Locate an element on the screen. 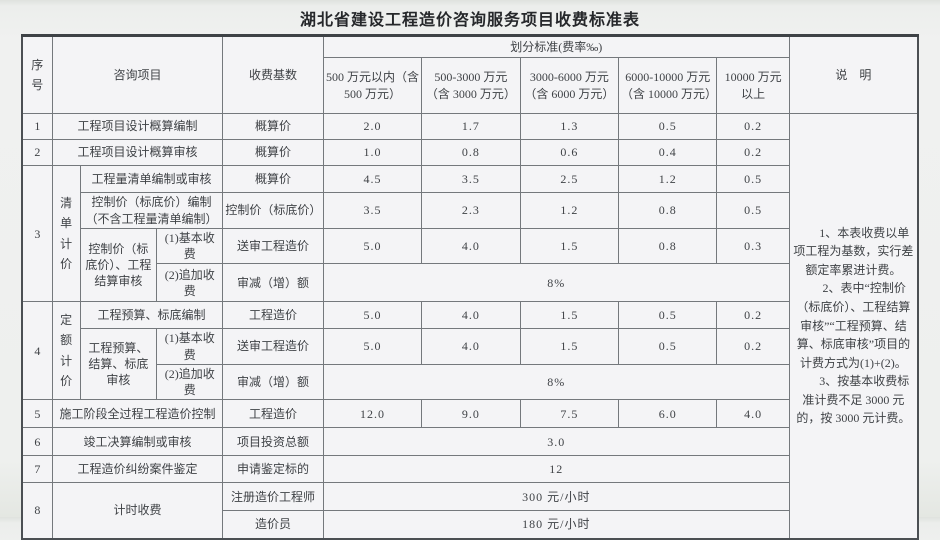  table-row: 6 竣工决算编制或审核 项目投资总额 3.0 is located at coordinates (469, 442).